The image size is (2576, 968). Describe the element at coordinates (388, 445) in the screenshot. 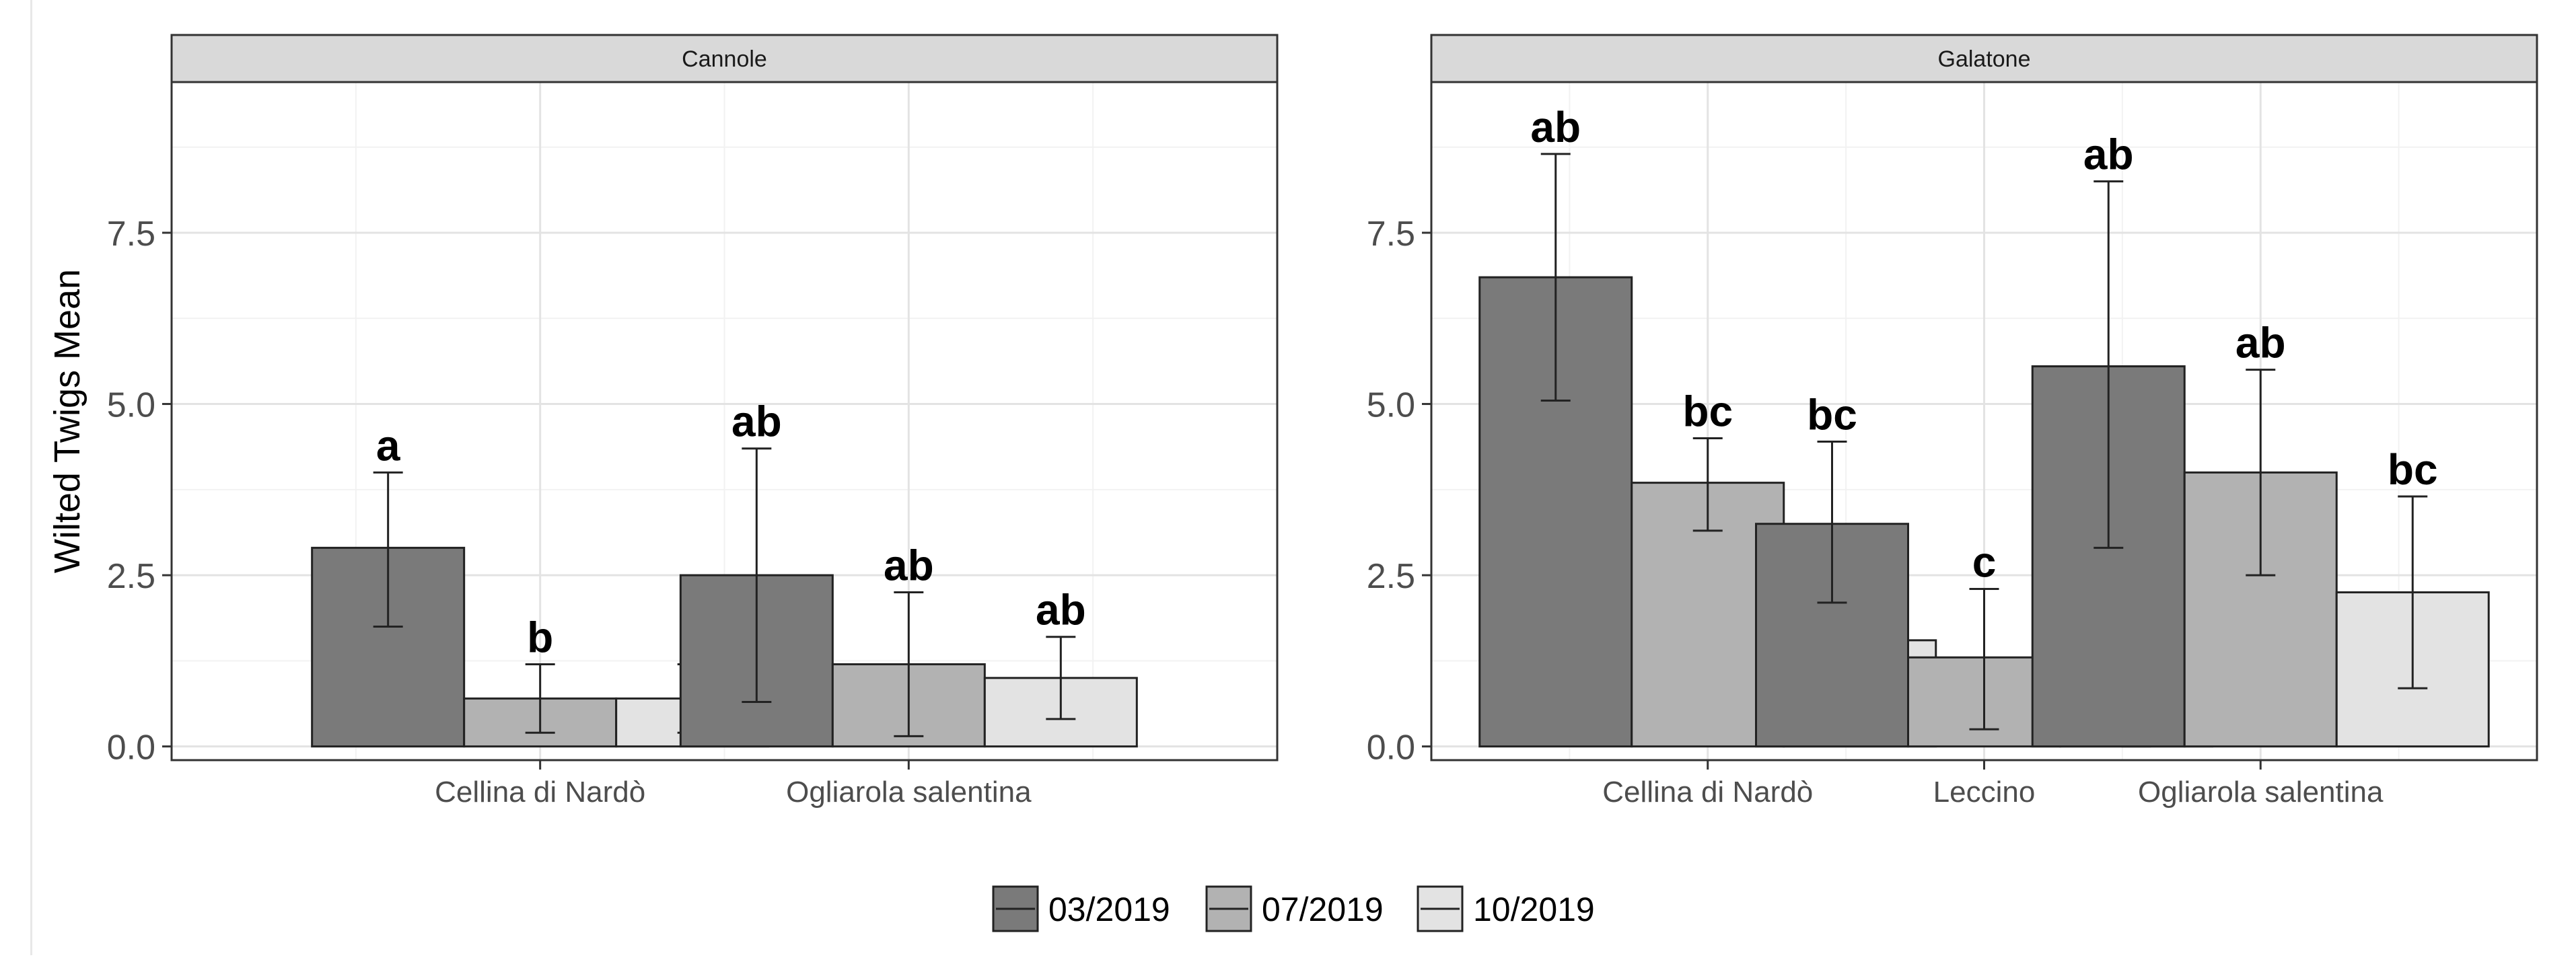

I see `significance-label: a` at that location.